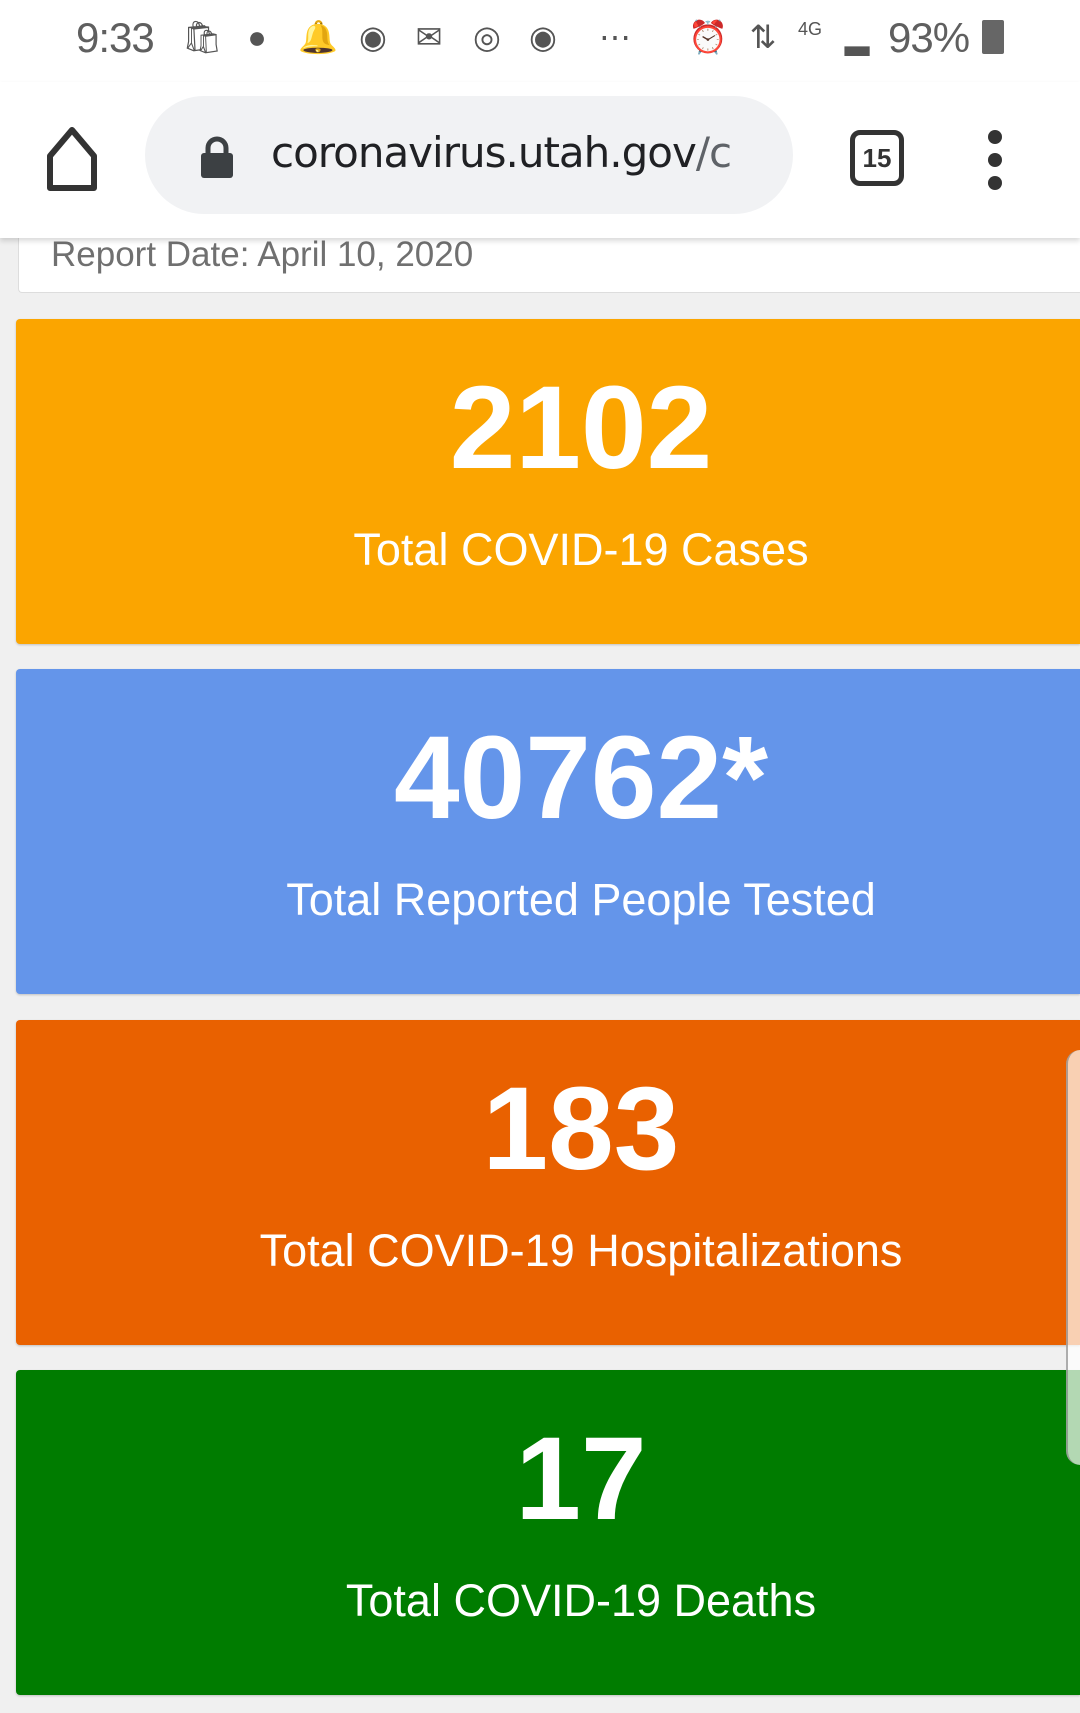  What do you see at coordinates (581, 1479) in the screenshot?
I see `deaths-value: 17` at bounding box center [581, 1479].